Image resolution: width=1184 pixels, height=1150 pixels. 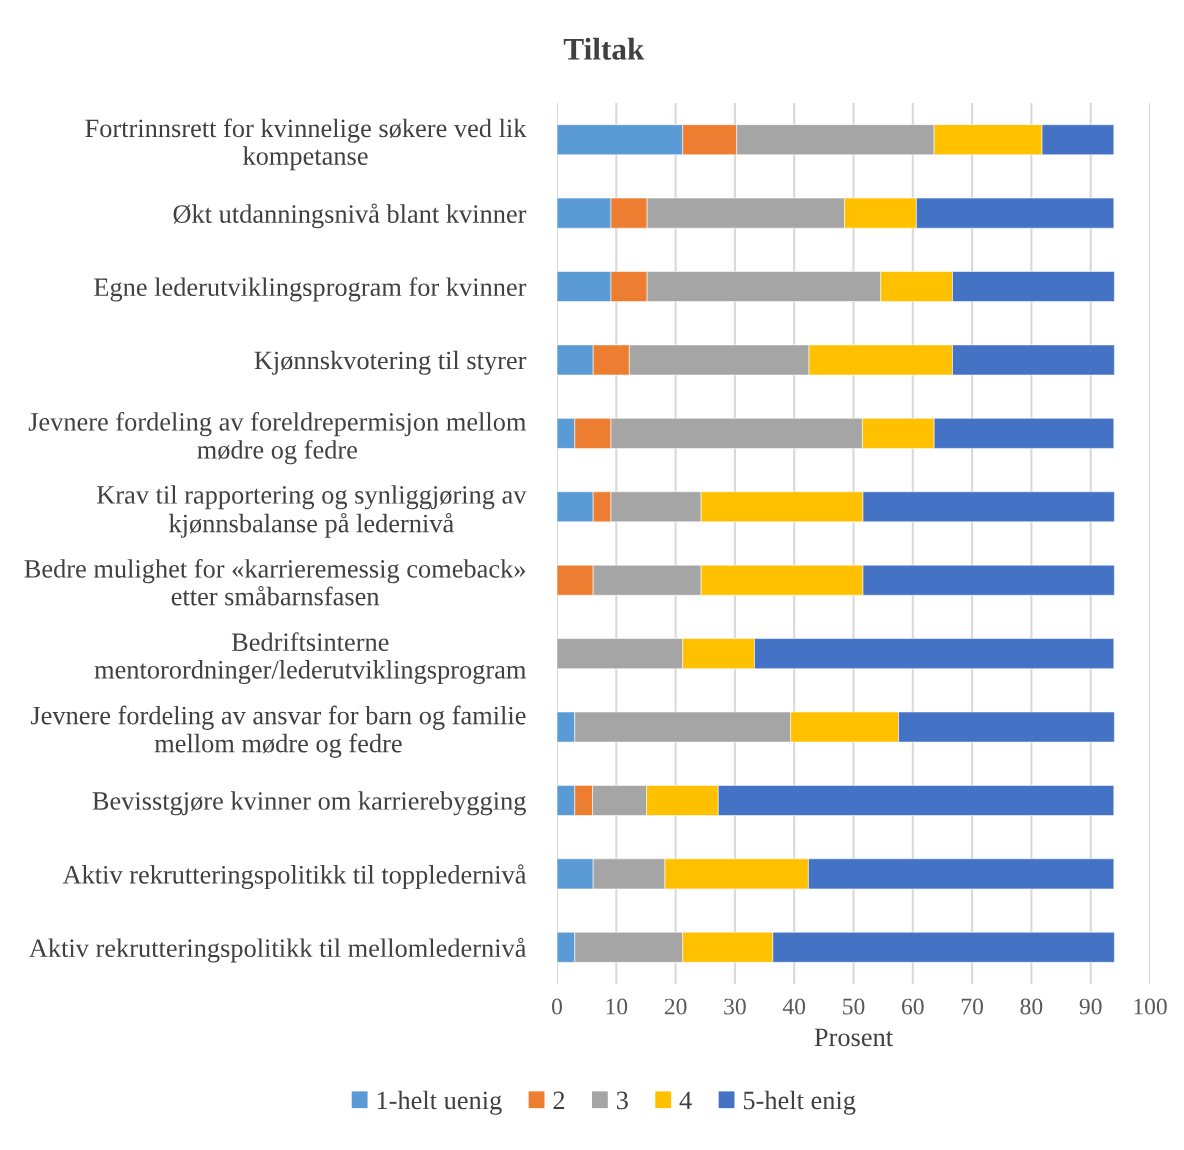 What do you see at coordinates (294, 877) in the screenshot?
I see `y-tick-label: Aktiv rekrutteringspolitikk til toppledernivå` at bounding box center [294, 877].